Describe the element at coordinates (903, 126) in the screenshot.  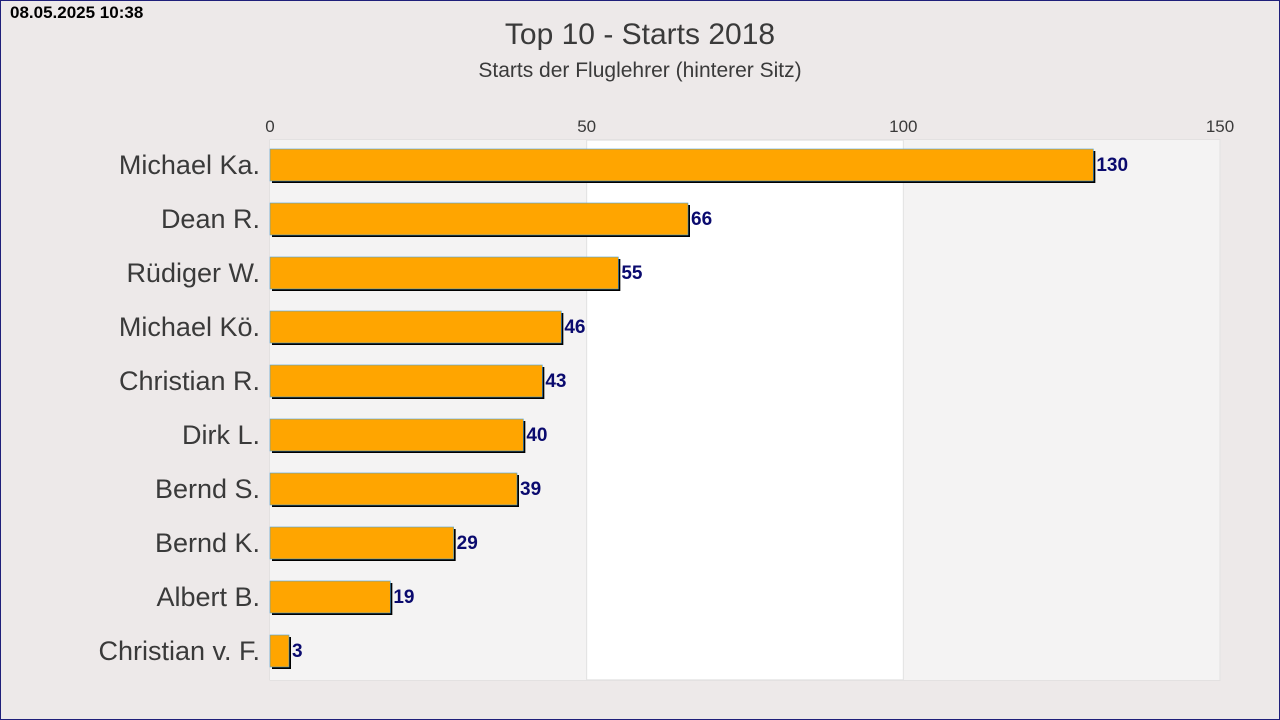
I see `x-tick-label: 100` at that location.